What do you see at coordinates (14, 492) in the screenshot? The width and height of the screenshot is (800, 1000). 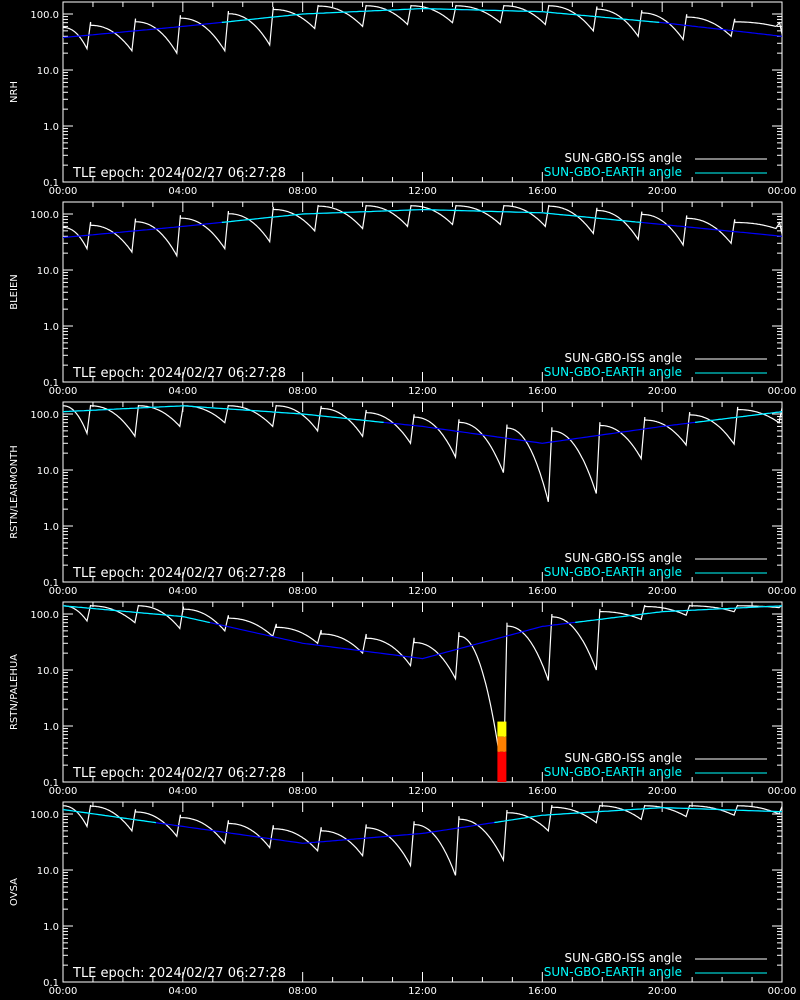 I see `observatory-label: RSTN/LEARMONTH` at bounding box center [14, 492].